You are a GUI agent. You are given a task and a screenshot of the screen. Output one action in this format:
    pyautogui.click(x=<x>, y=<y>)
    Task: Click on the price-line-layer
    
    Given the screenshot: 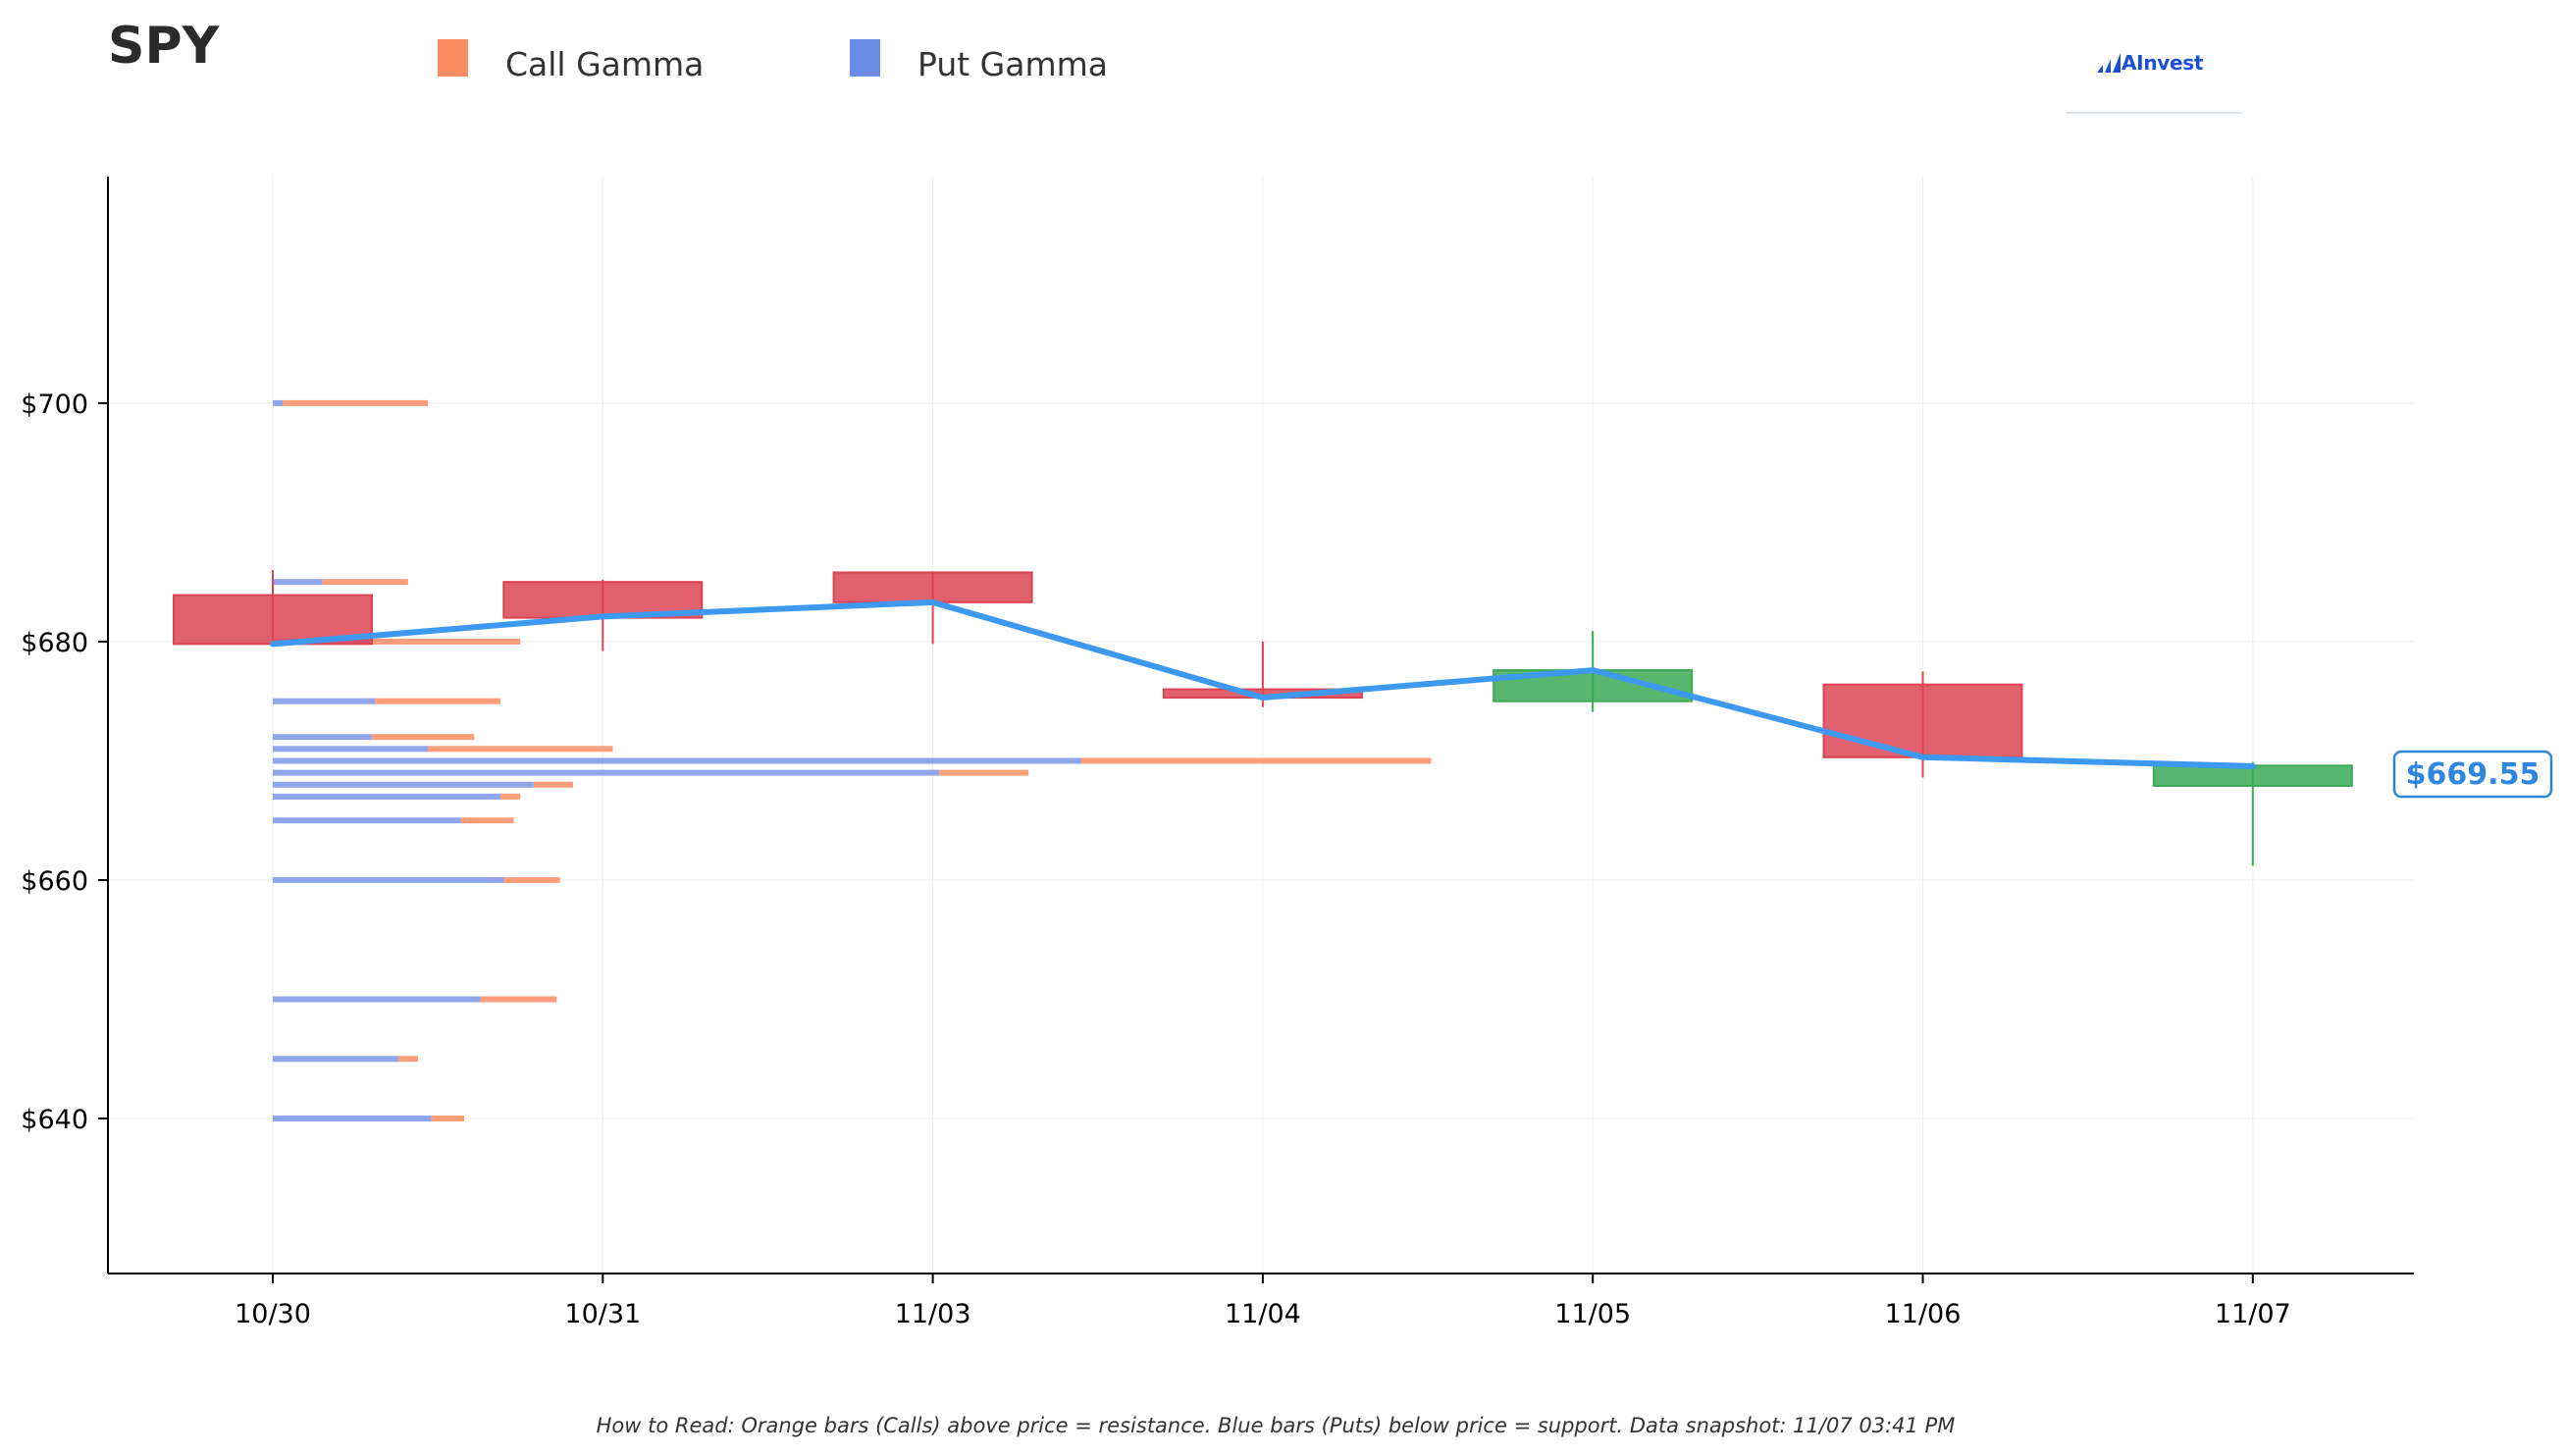 What is the action you would take?
    pyautogui.click(x=1263, y=683)
    